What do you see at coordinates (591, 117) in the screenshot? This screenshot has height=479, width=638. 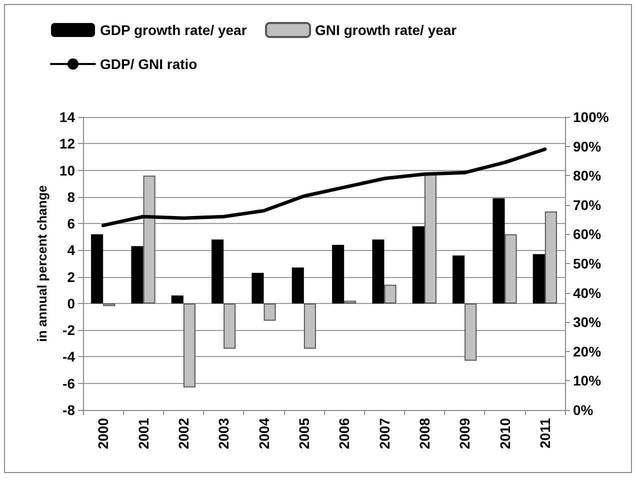 I see `y2-tick-label: 100%` at bounding box center [591, 117].